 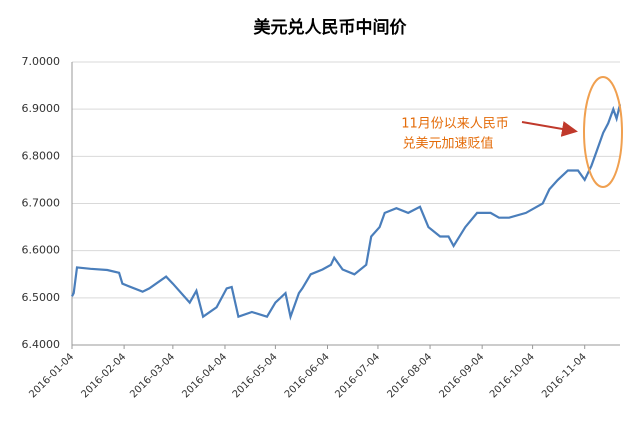 I want to click on x-tick-label: 2016-07-04, so click(x=357, y=375).